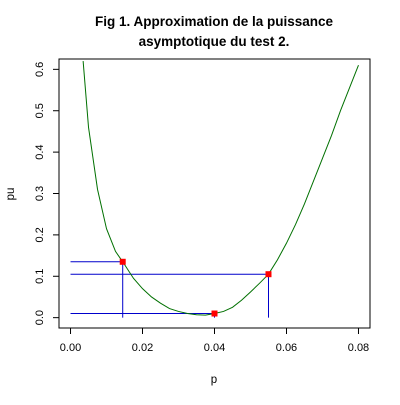 This screenshot has width=400, height=405. What do you see at coordinates (40, 69) in the screenshot?
I see `y-tick-label: 0.6` at bounding box center [40, 69].